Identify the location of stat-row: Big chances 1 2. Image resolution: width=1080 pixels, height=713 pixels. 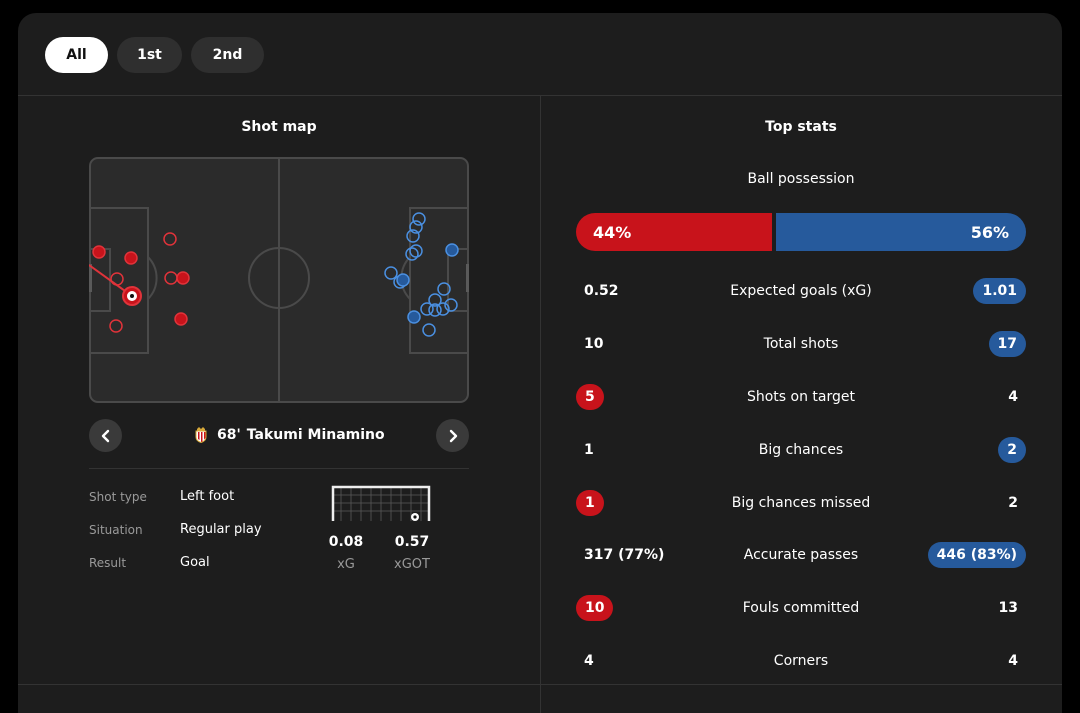
(801, 450).